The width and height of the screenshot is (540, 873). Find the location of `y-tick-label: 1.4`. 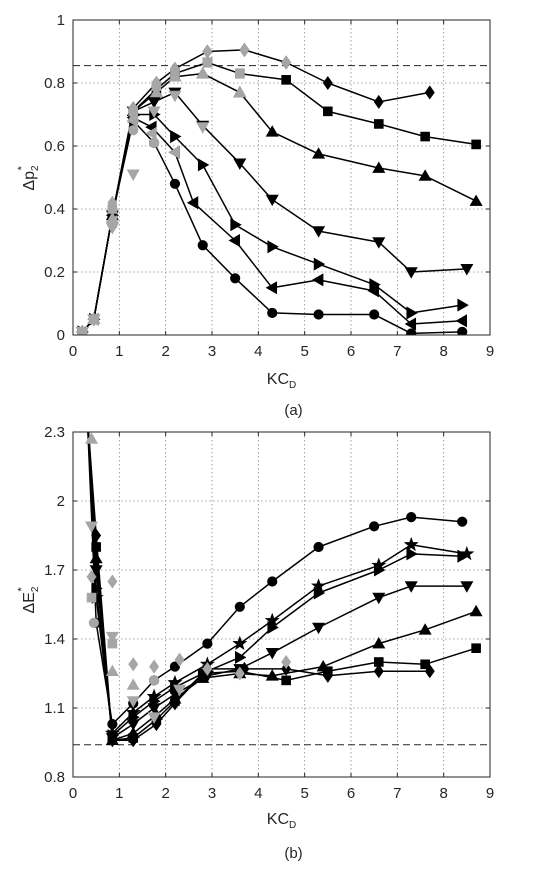

y-tick-label: 1.4 is located at coordinates (54, 639).